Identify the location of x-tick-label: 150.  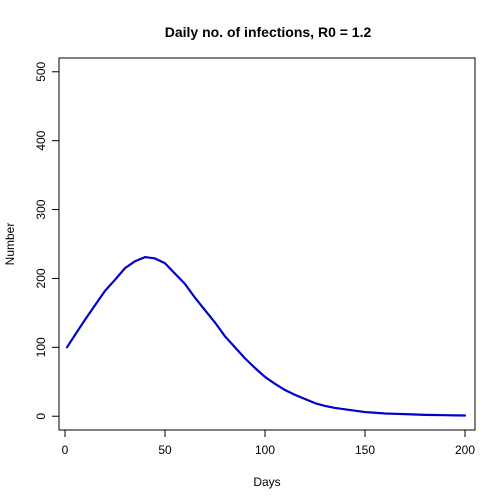
(365, 450).